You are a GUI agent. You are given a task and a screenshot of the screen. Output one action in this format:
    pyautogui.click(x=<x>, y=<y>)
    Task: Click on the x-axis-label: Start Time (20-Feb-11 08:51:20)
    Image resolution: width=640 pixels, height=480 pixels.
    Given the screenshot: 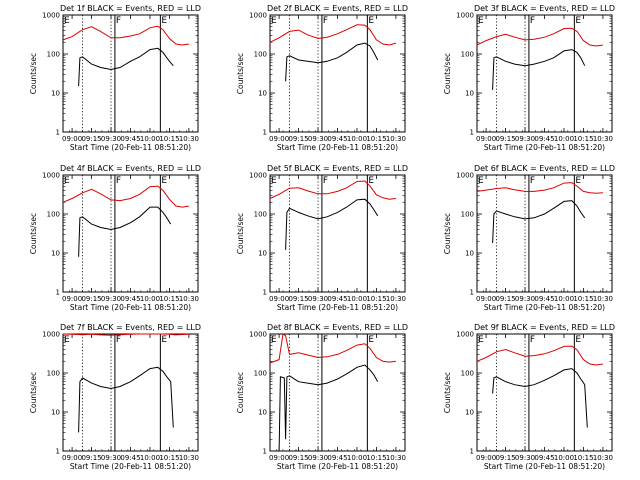 What is the action you would take?
    pyautogui.click(x=337, y=307)
    